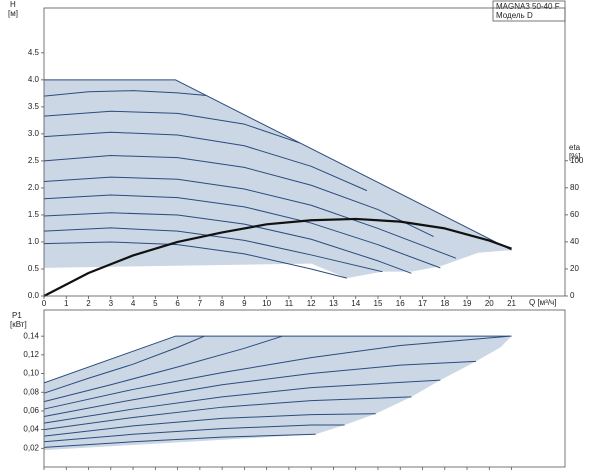  I want to click on legend-line: Модель D, so click(514, 15).